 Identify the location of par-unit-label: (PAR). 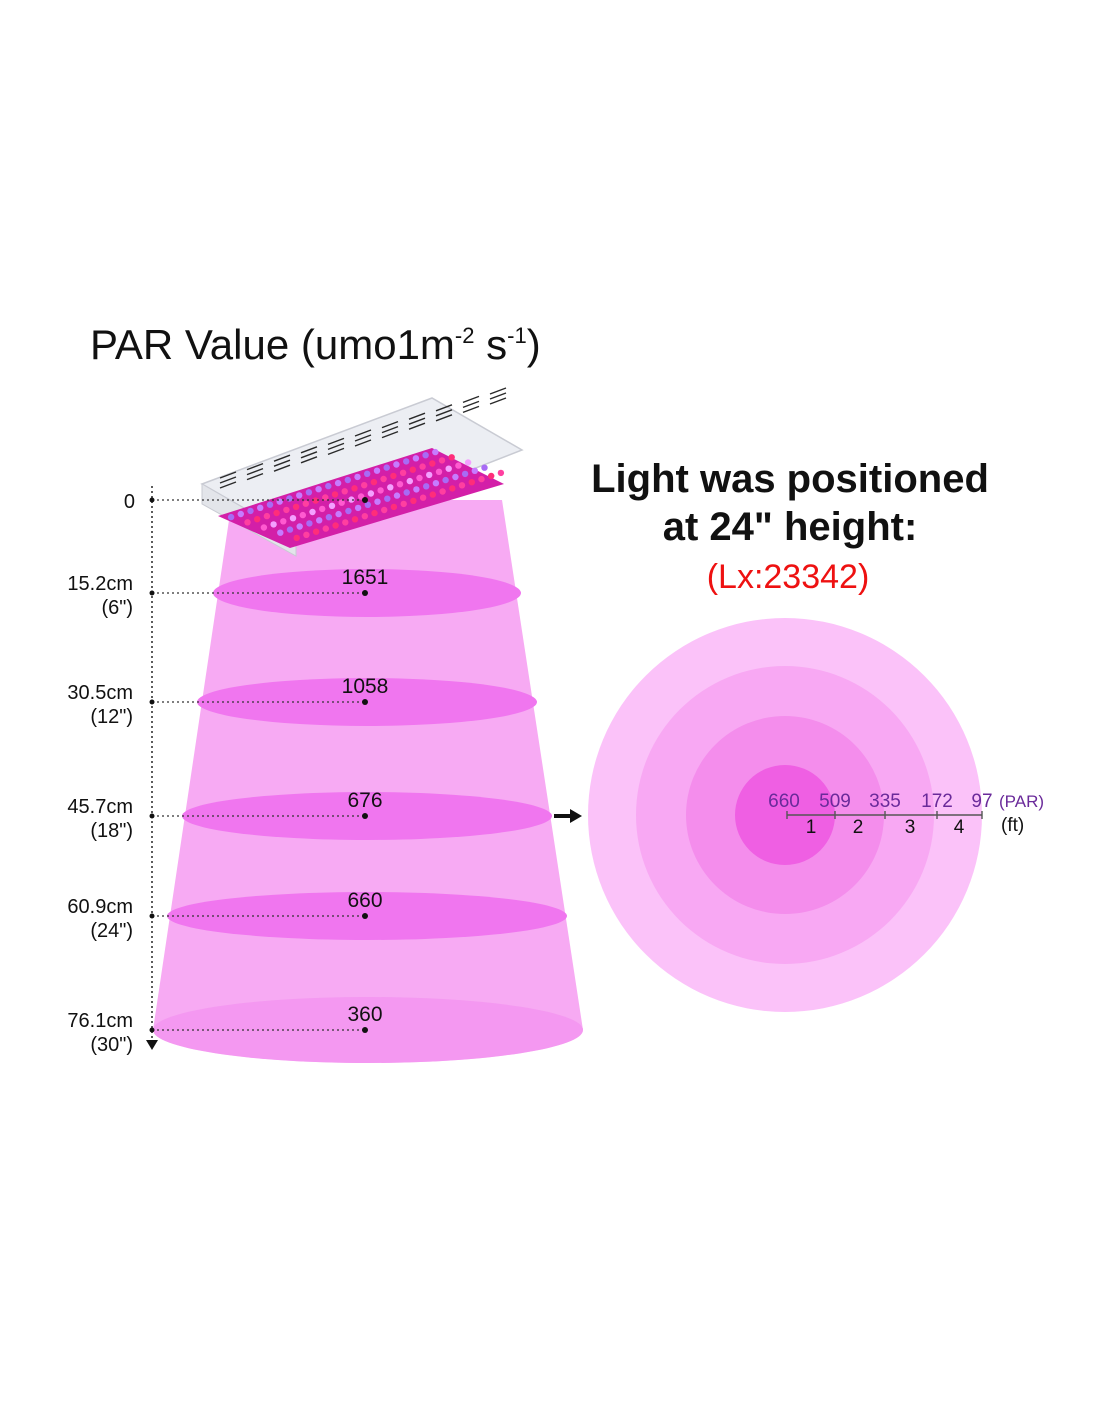
(1021, 801).